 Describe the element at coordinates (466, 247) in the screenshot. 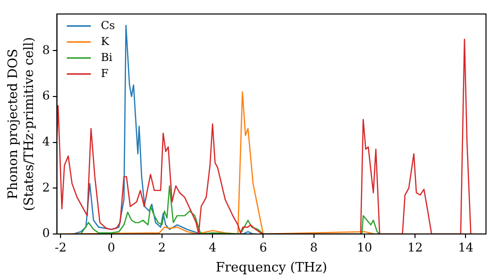

I see `x-tick-label: 14` at that location.